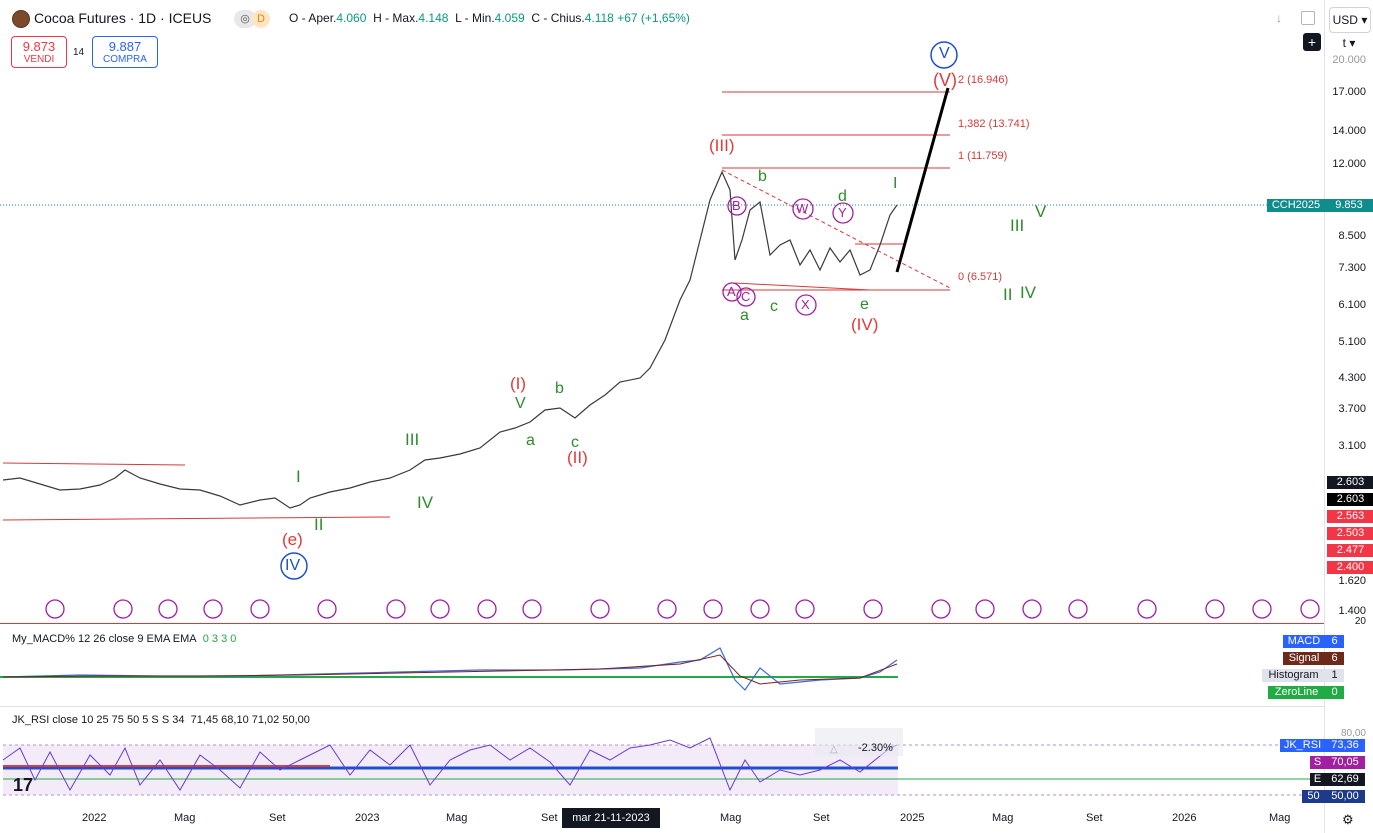 The height and width of the screenshot is (833, 1373). I want to click on wave-v-circle, so click(944, 55).